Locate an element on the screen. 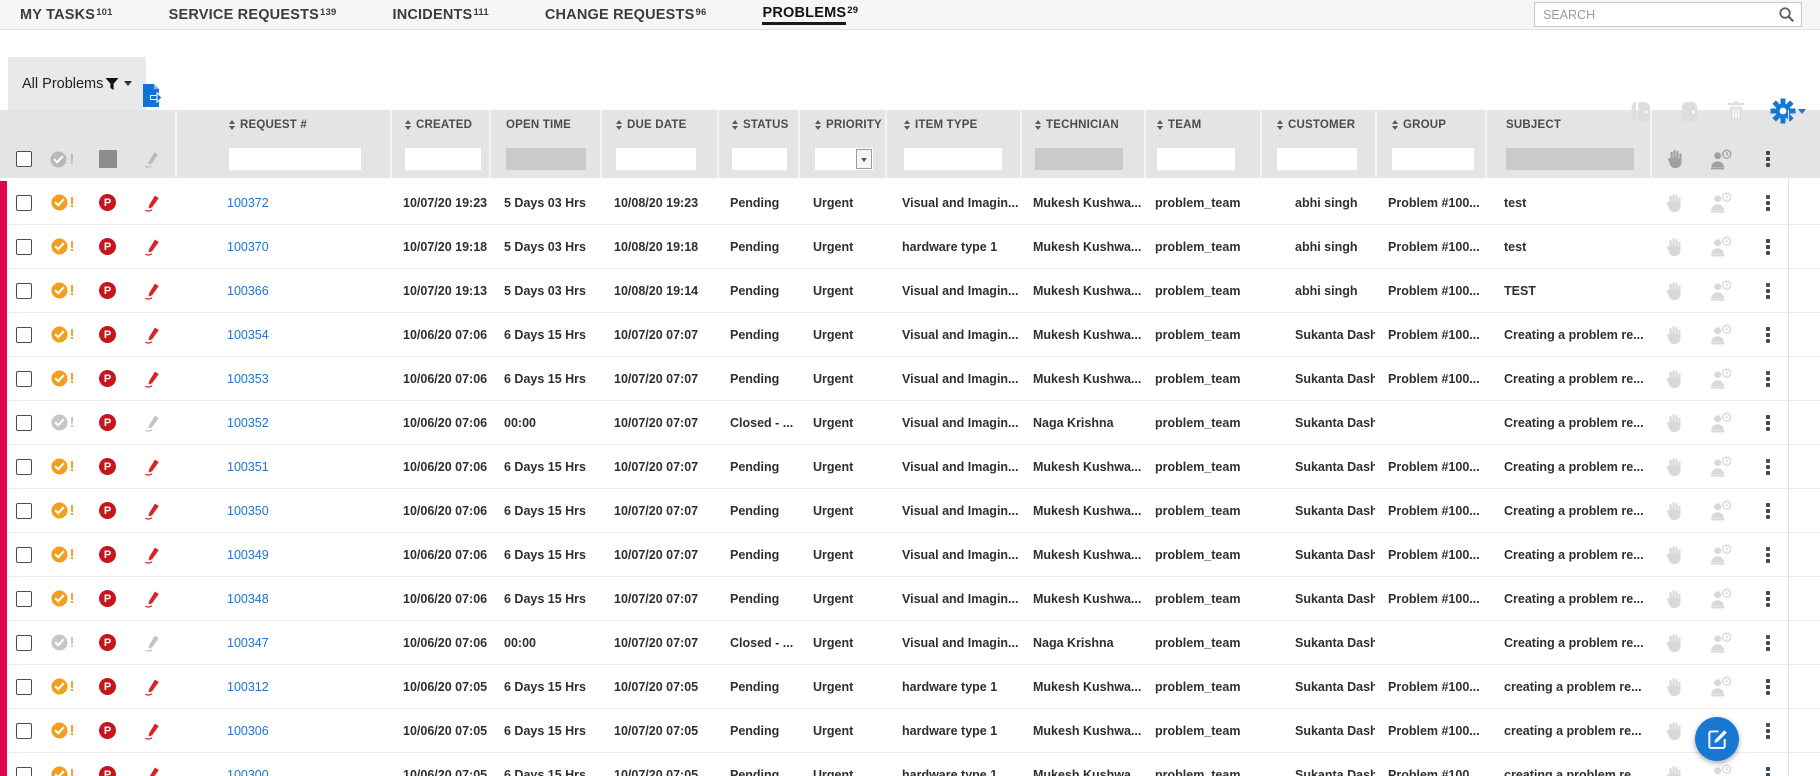  trash-icon is located at coordinates (1736, 111).